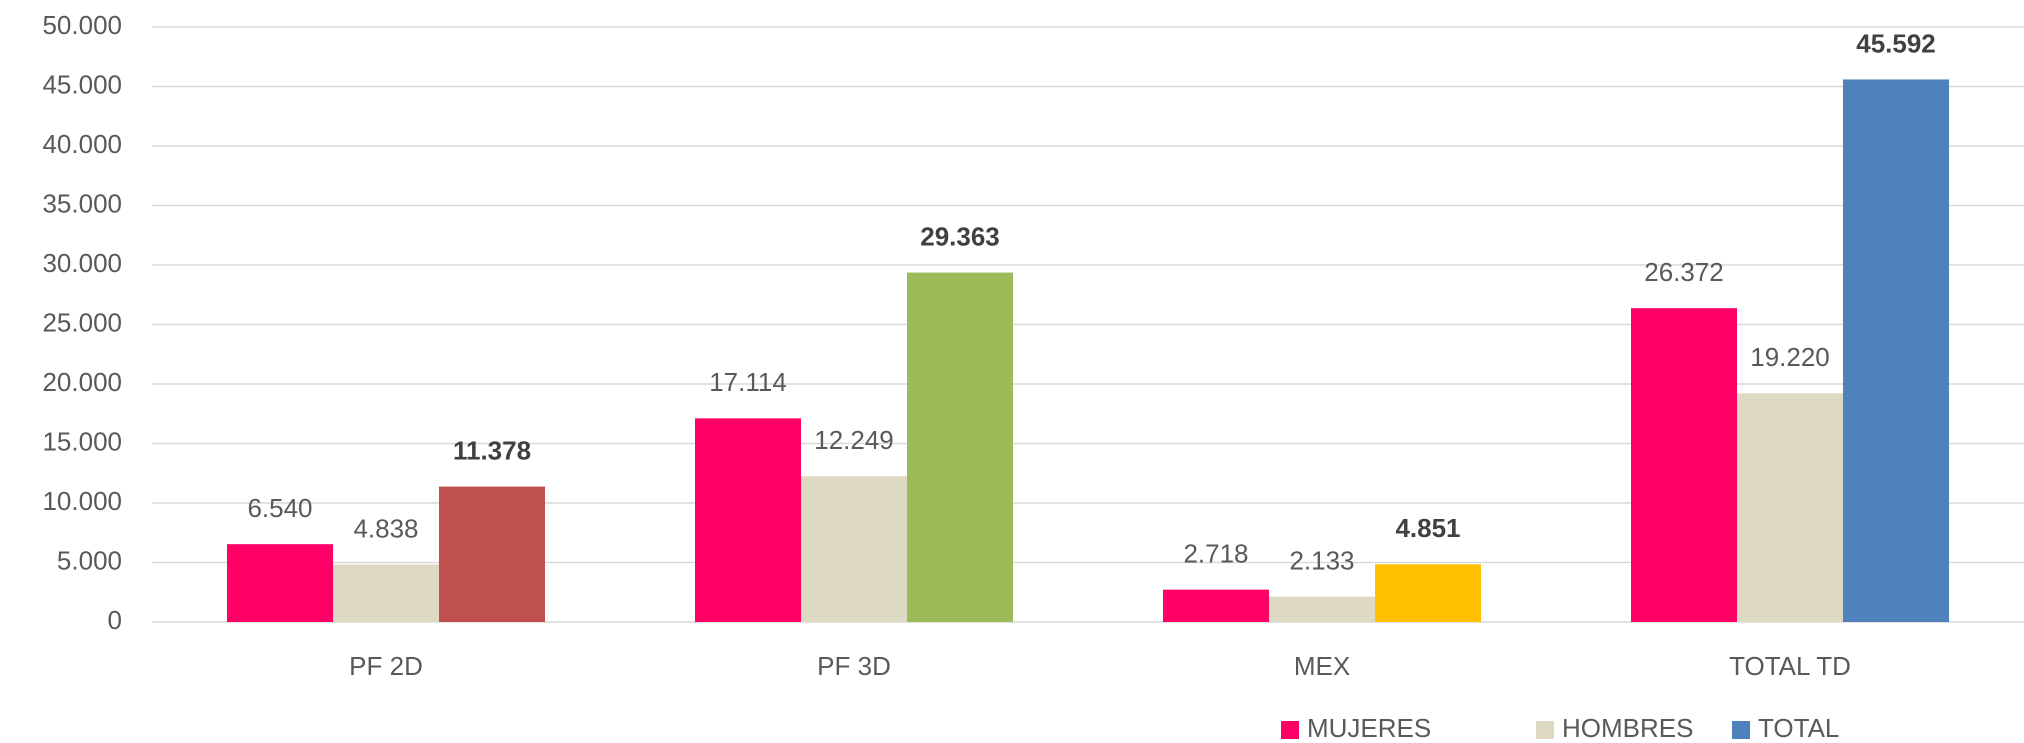 Image resolution: width=2024 pixels, height=743 pixels. I want to click on y-tick-label: 35.000, so click(82, 203).